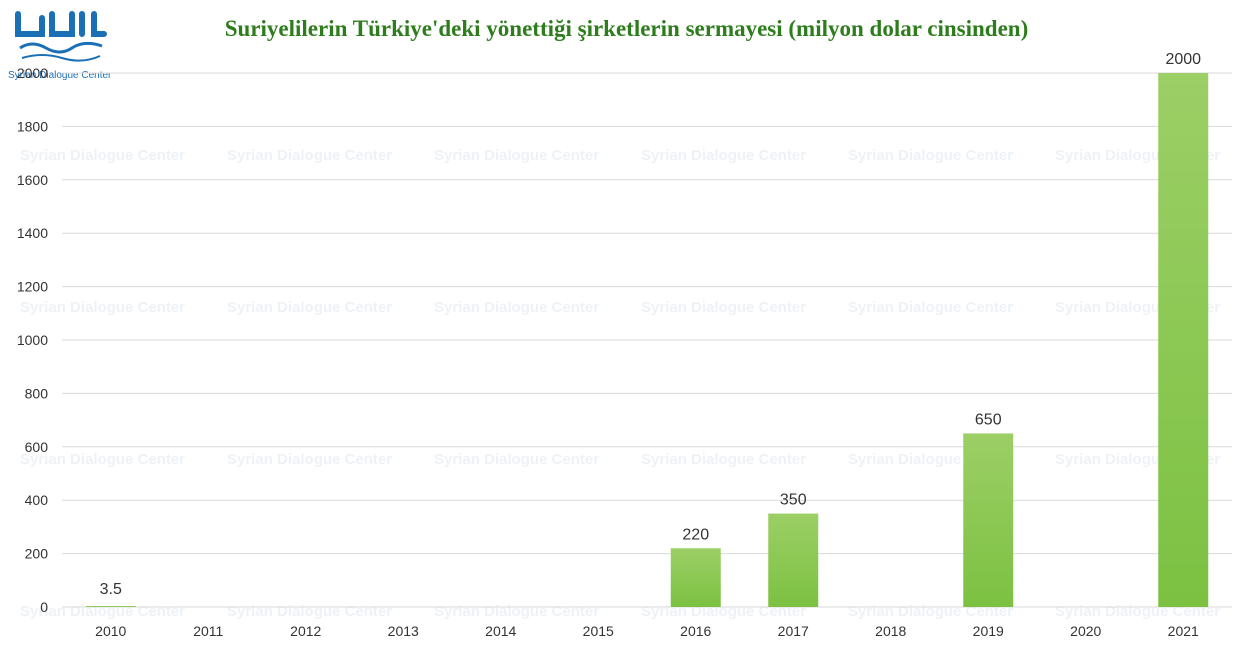 This screenshot has width=1253, height=649. I want to click on watermark-text-7: Syrian Dialogue Center, so click(309, 307).